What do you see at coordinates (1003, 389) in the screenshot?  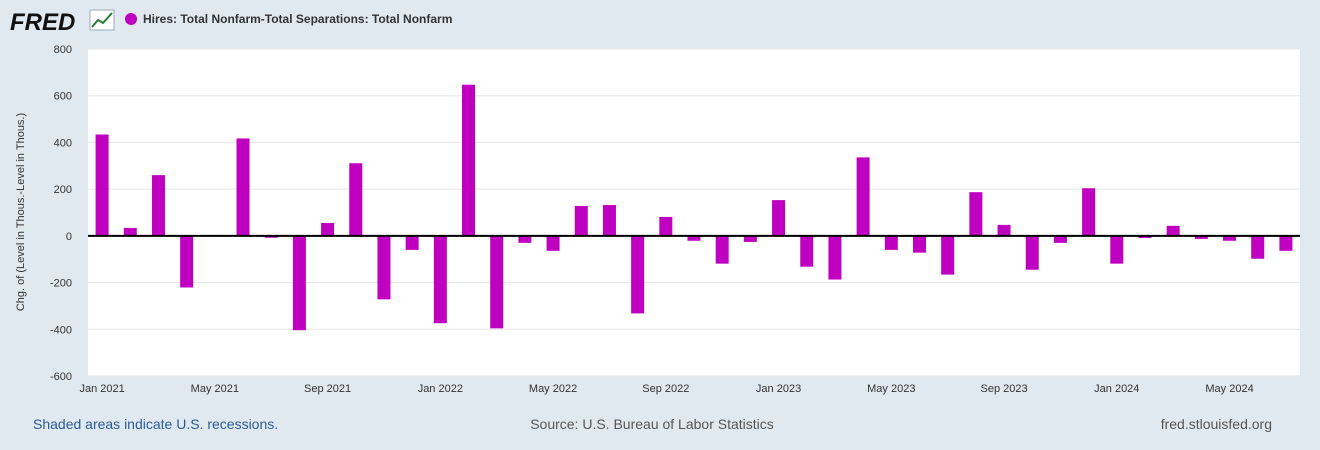 I see `x-tick-label: Sep 2023` at bounding box center [1003, 389].